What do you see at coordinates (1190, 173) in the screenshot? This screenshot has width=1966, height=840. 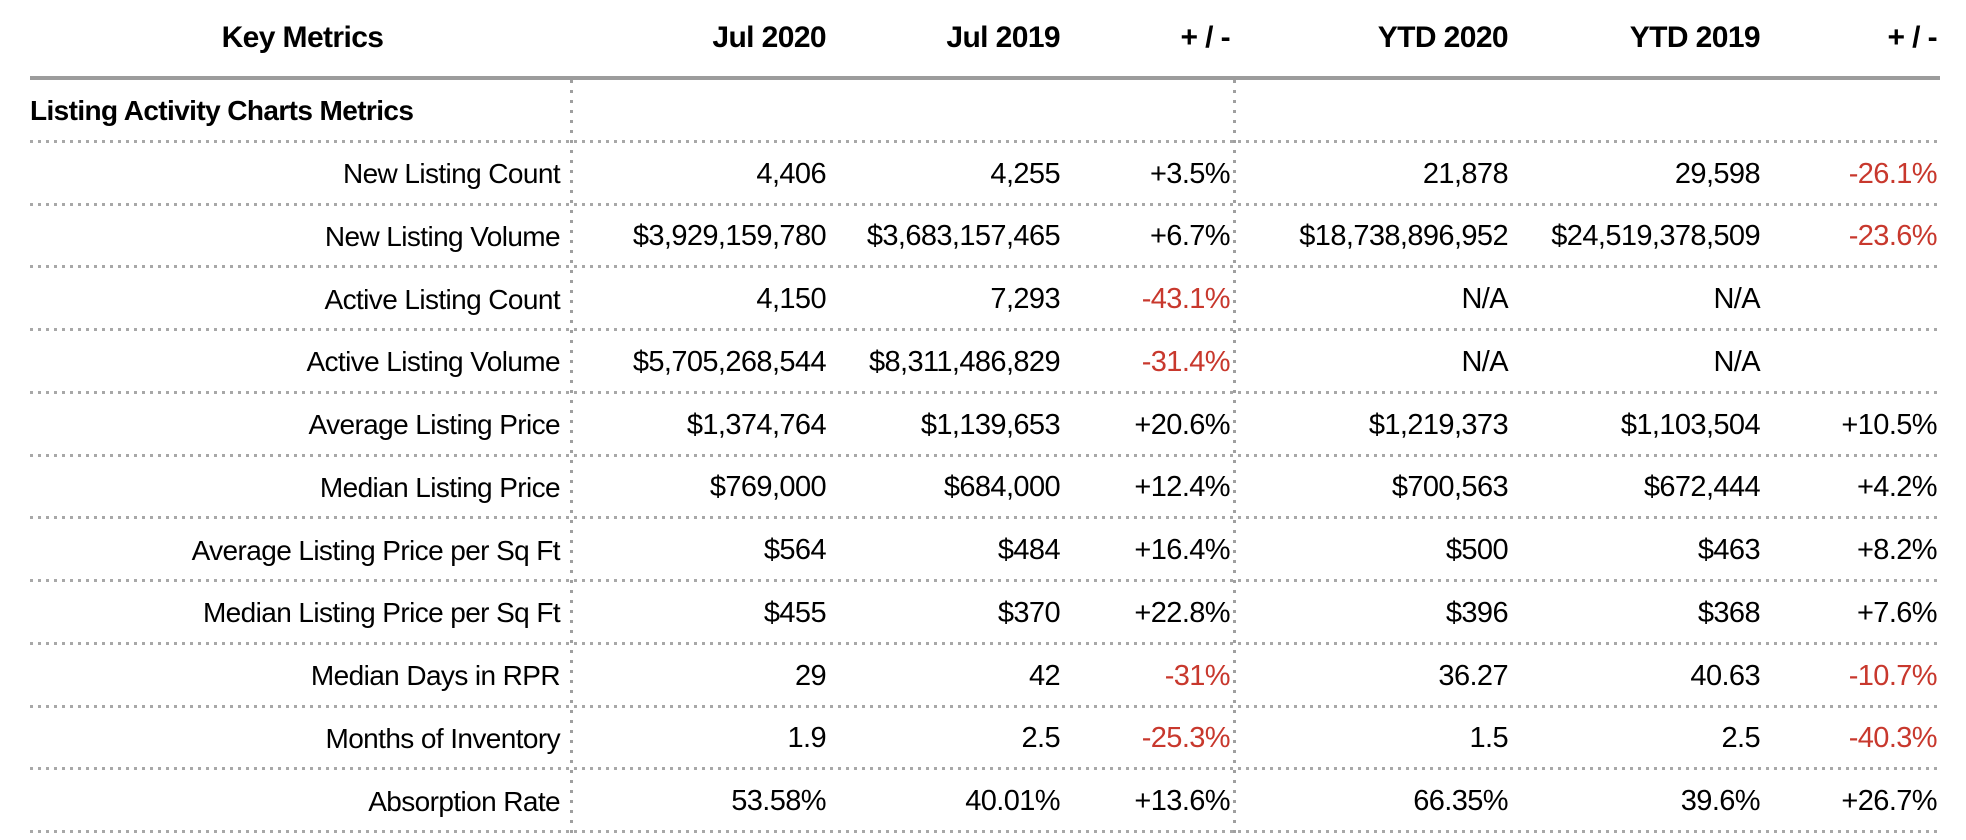 I see `metric-value-jul-change: +3.5%` at bounding box center [1190, 173].